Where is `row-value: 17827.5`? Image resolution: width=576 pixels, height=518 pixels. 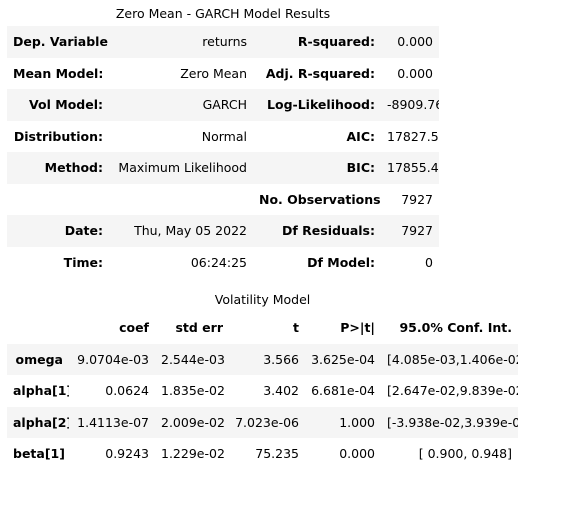
row-value: 17827.5 is located at coordinates (413, 136).